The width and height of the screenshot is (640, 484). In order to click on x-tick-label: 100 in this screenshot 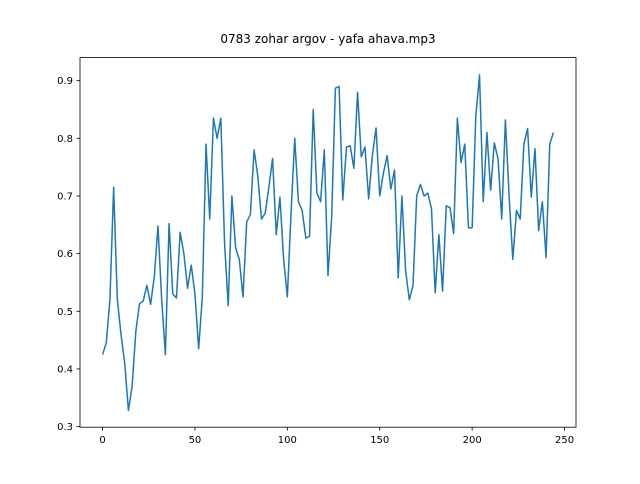, I will do `click(287, 440)`.